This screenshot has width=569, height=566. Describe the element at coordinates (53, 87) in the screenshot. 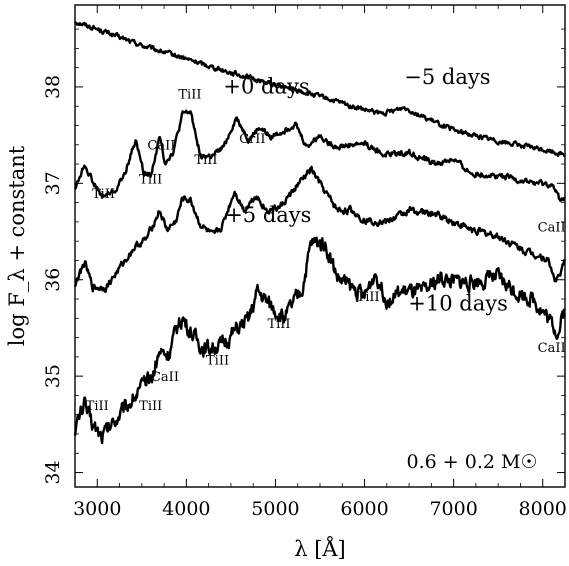

I see `y-tick-label: 38` at that location.